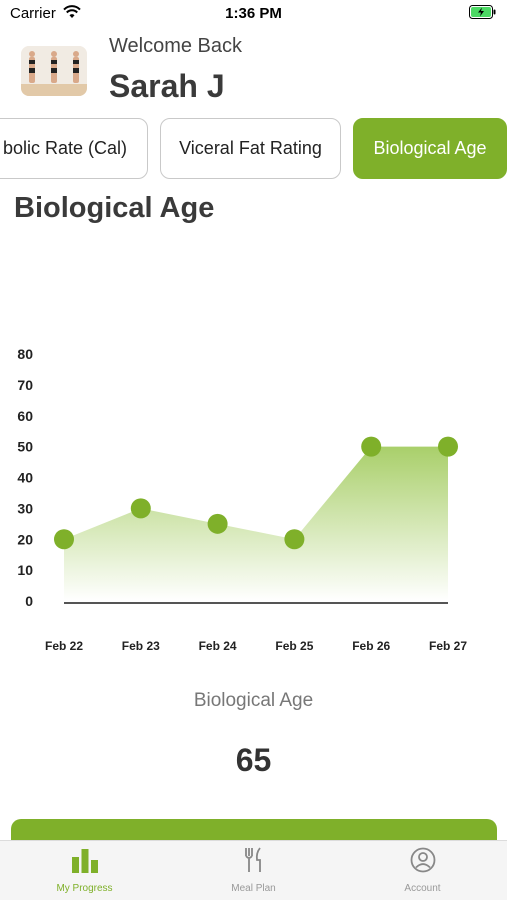 The image size is (507, 900). I want to click on tab-bar-item-meal-plan: Meal Plan, so click(253, 870).